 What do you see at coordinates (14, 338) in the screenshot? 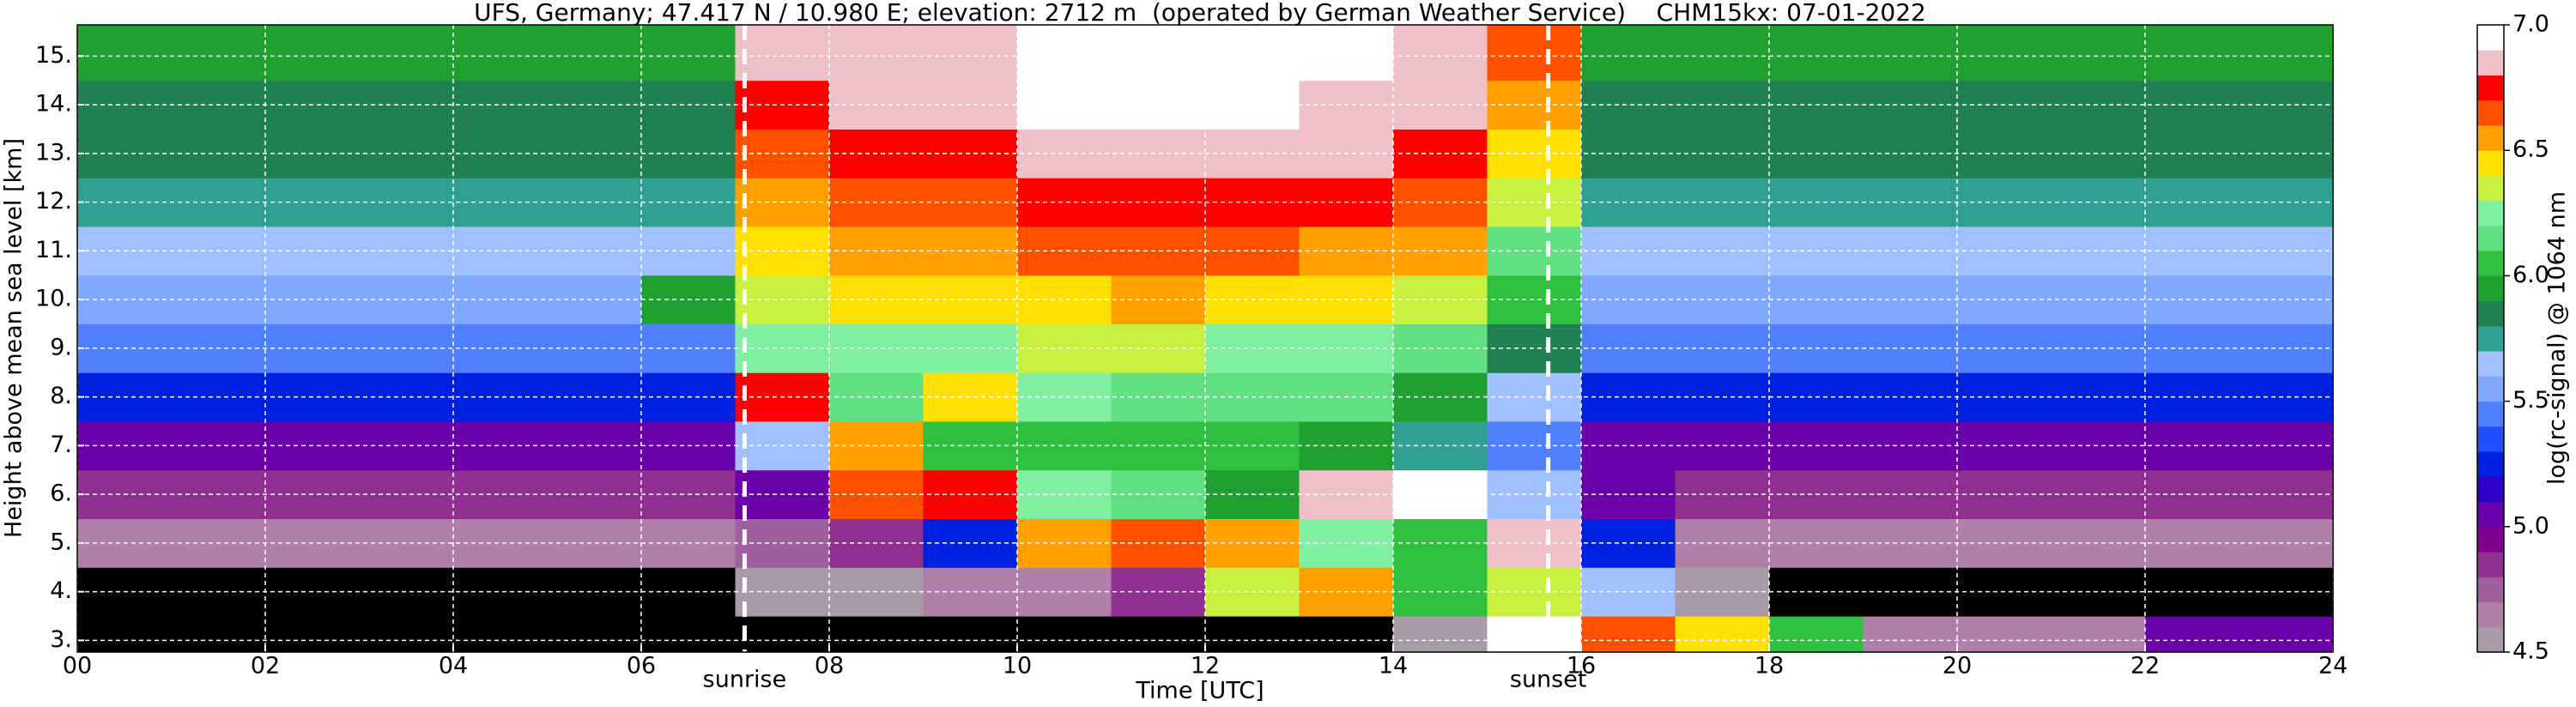
I see `y-axis-label: Height above mean sea level [km]` at bounding box center [14, 338].